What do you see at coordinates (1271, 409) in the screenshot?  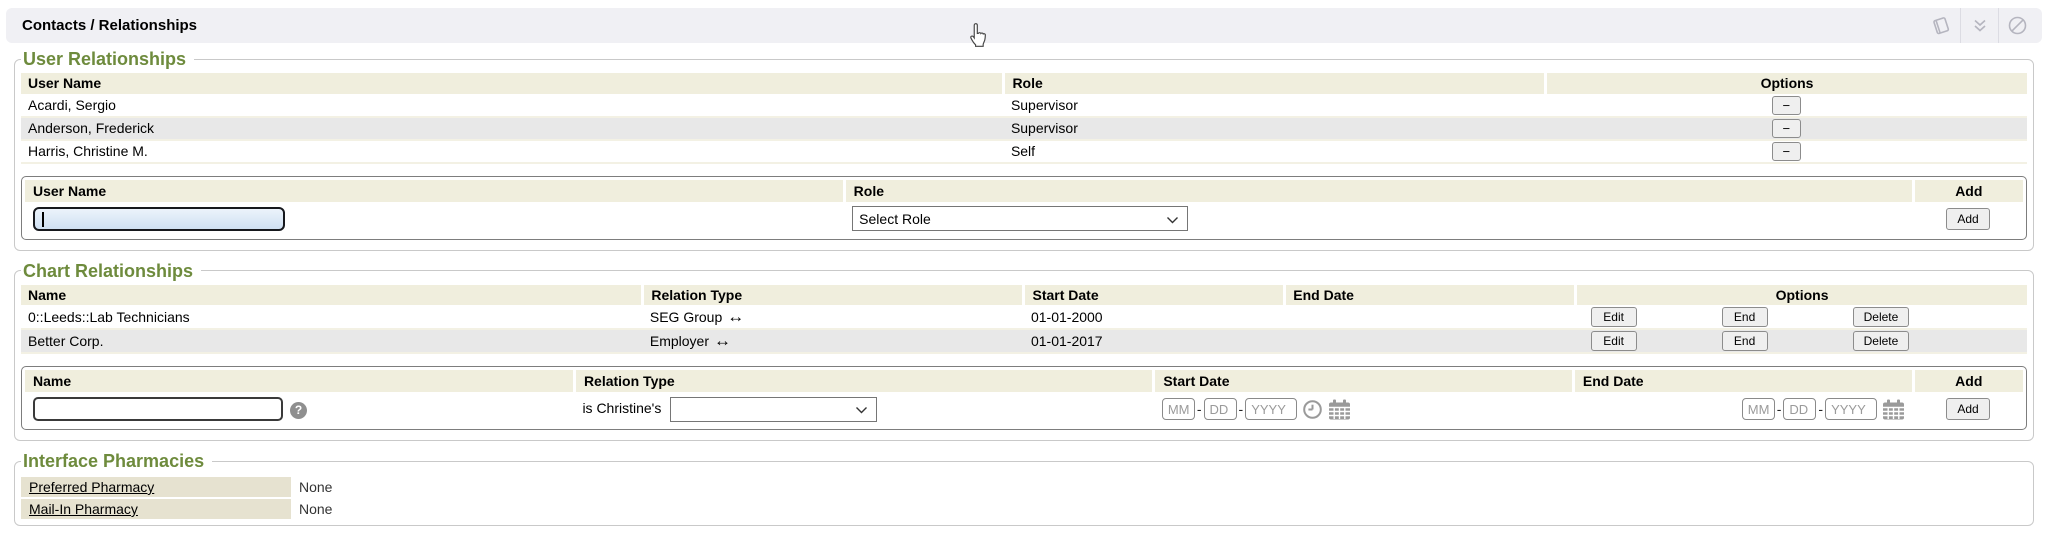 I see `start-year-input` at bounding box center [1271, 409].